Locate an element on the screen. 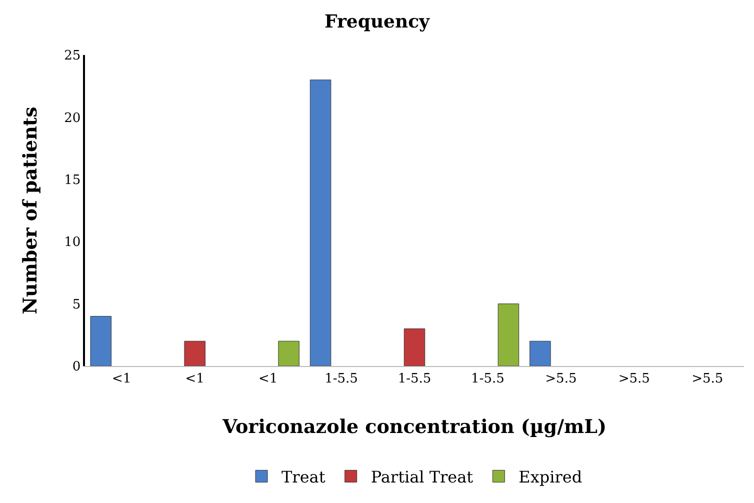 The height and width of the screenshot is (503, 754). x-axis-title: Voriconazole concentration (µg/mL) is located at coordinates (414, 427).